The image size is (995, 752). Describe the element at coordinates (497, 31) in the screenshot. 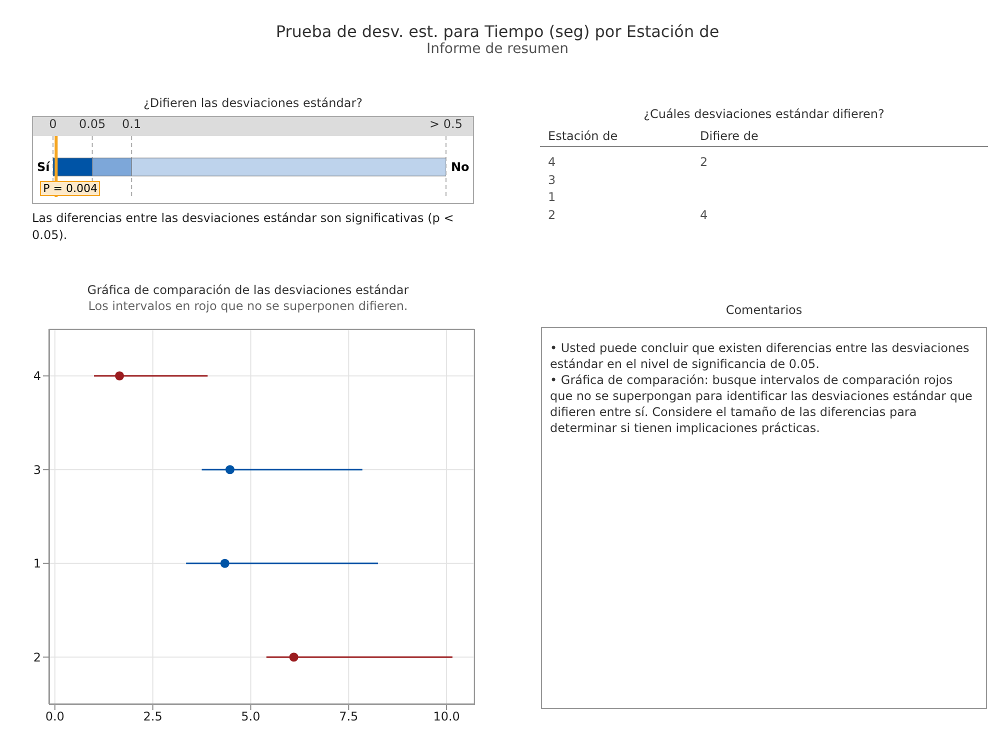

I see `text: Prueba de desv. est. para Tiempo (seg) por Estación de` at that location.